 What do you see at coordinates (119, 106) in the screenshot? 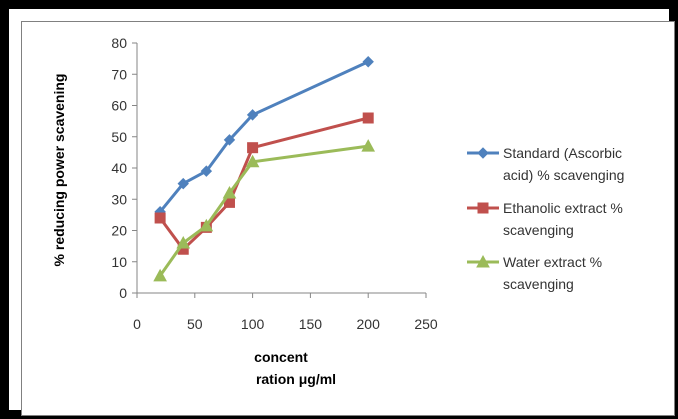
I see `y-tick-label: 60` at bounding box center [119, 106].